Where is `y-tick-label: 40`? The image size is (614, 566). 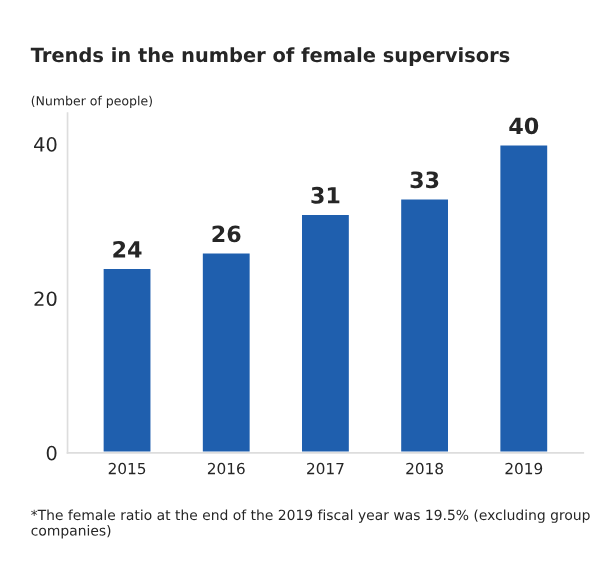 y-tick-label: 40 is located at coordinates (45, 144).